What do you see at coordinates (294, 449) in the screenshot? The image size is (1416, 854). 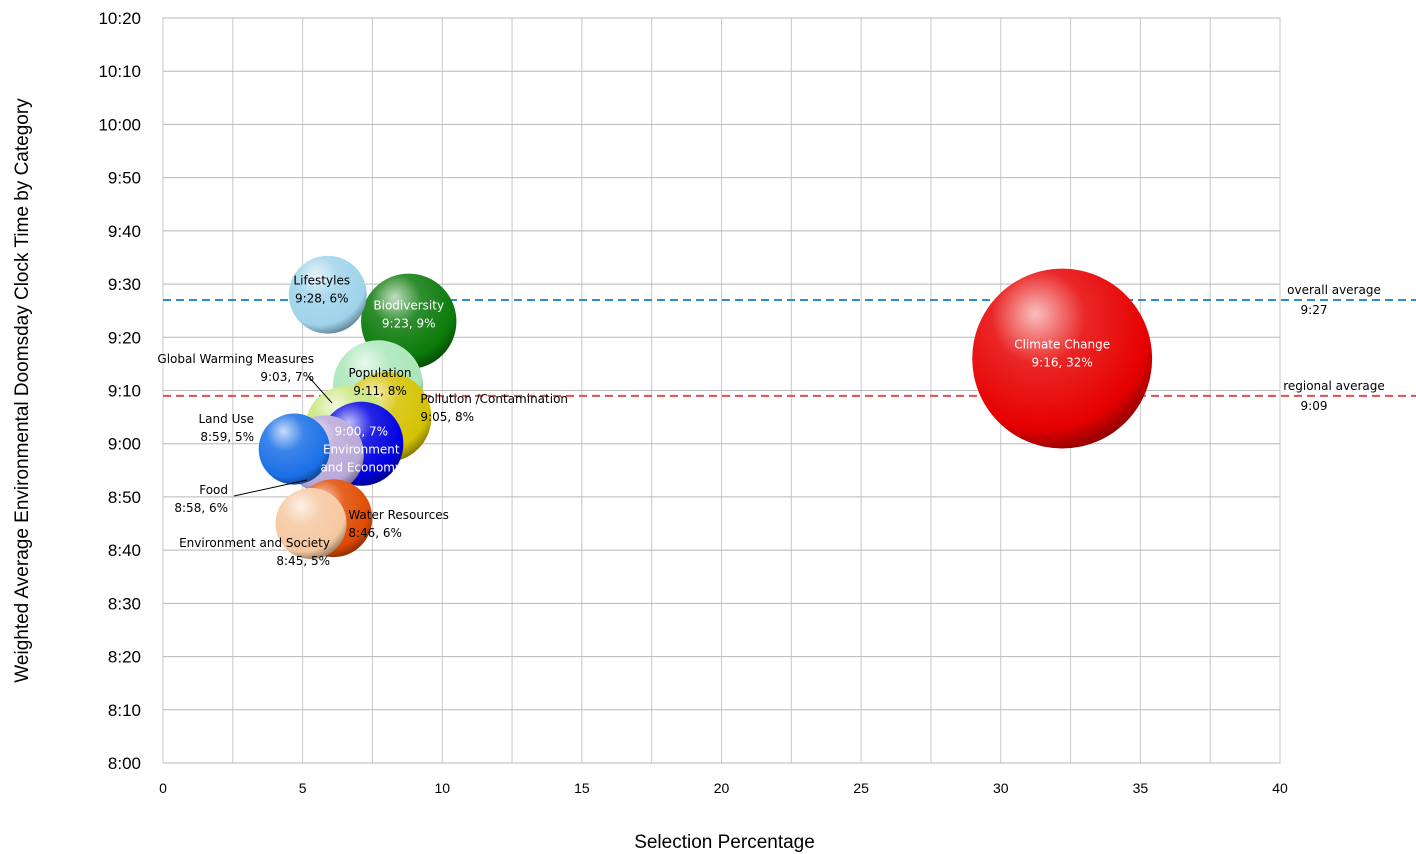 I see `bubble-land-use` at bounding box center [294, 449].